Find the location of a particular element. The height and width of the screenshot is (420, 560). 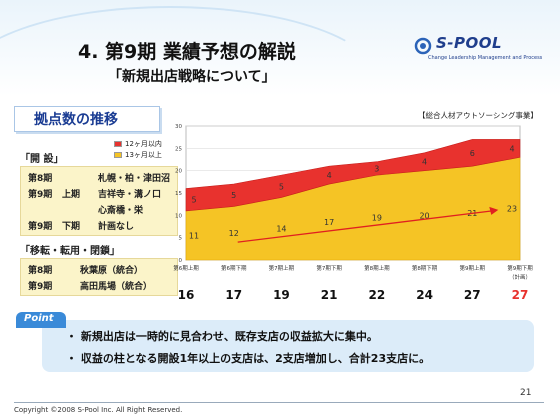

legend-swatch-yellow is located at coordinates (118, 155).